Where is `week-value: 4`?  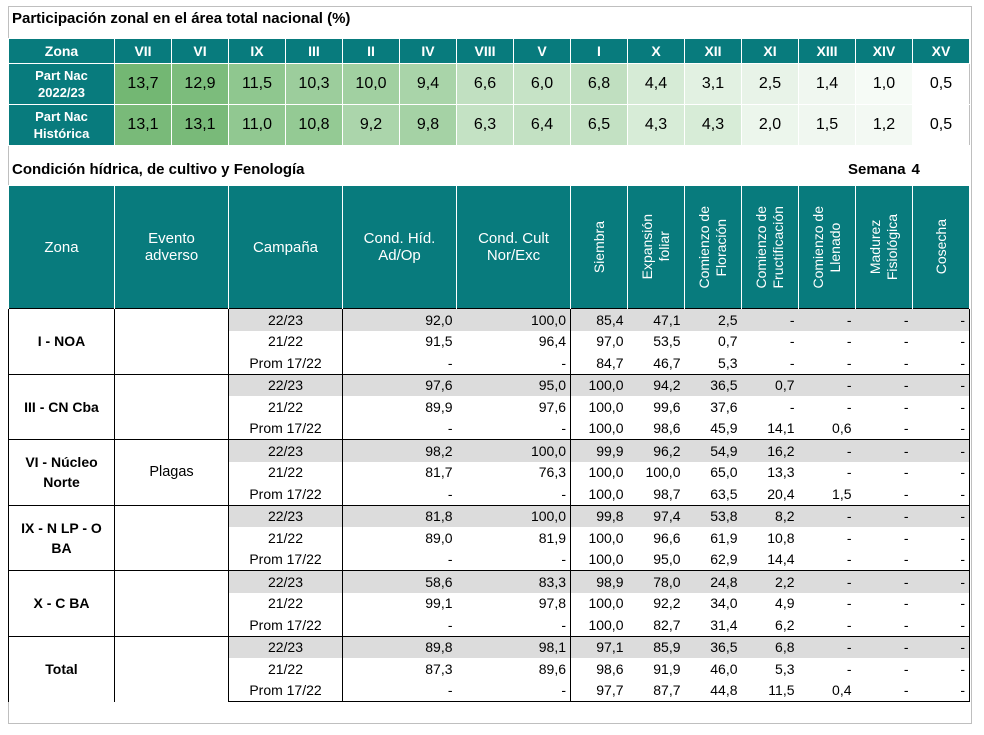 week-value: 4 is located at coordinates (915, 169).